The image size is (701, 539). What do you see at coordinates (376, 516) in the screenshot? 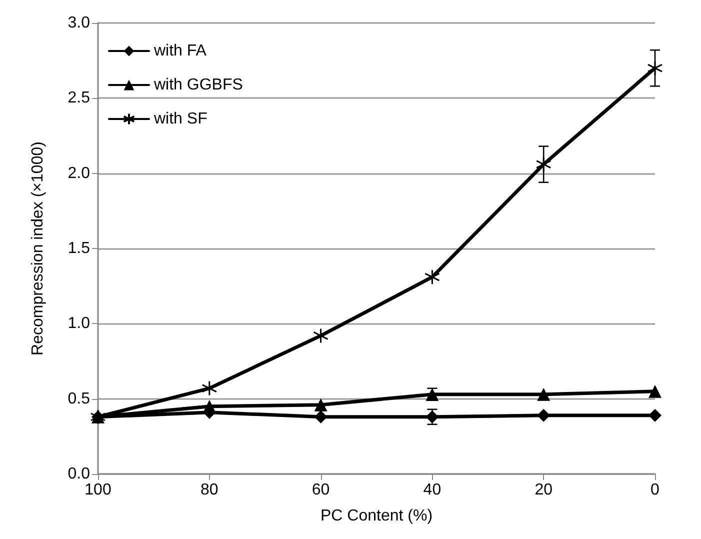
I see `x-axis-title: PC Content (%)` at bounding box center [376, 516].